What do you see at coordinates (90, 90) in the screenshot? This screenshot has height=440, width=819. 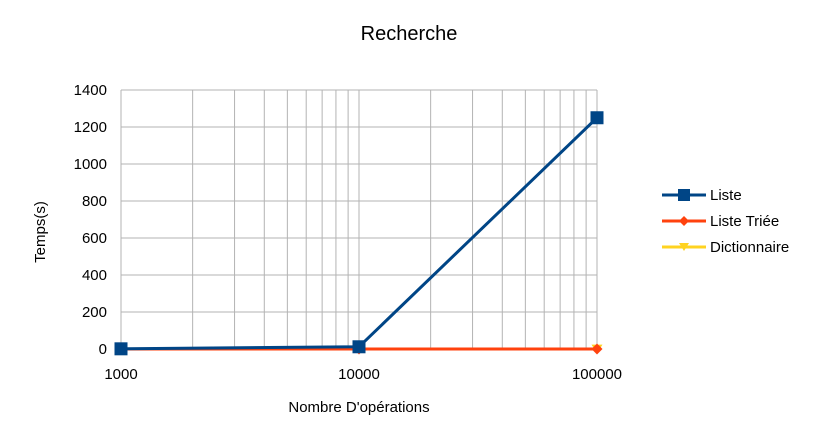 I see `y-tick-label: 1400` at bounding box center [90, 90].